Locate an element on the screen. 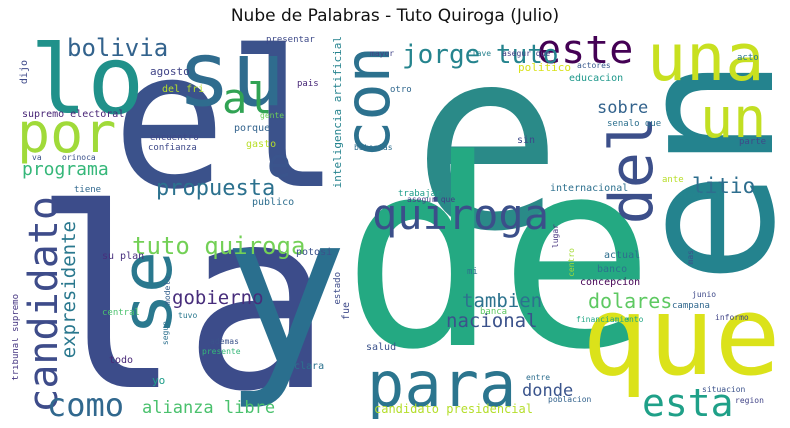 The width and height of the screenshot is (790, 428). word-una: una is located at coordinates (706, 66).